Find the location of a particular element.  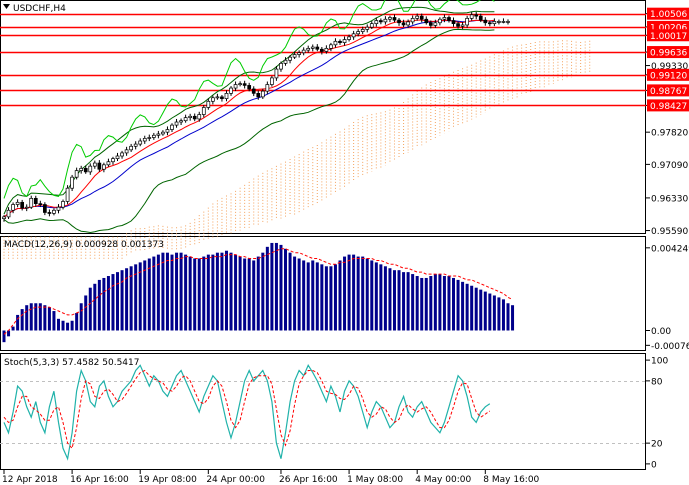

price-tick-label: 0.99330 is located at coordinates (669, 67).